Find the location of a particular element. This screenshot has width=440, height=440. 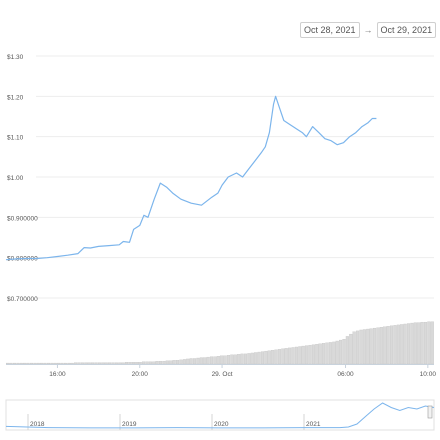

navigator-line is located at coordinates (220, 415).